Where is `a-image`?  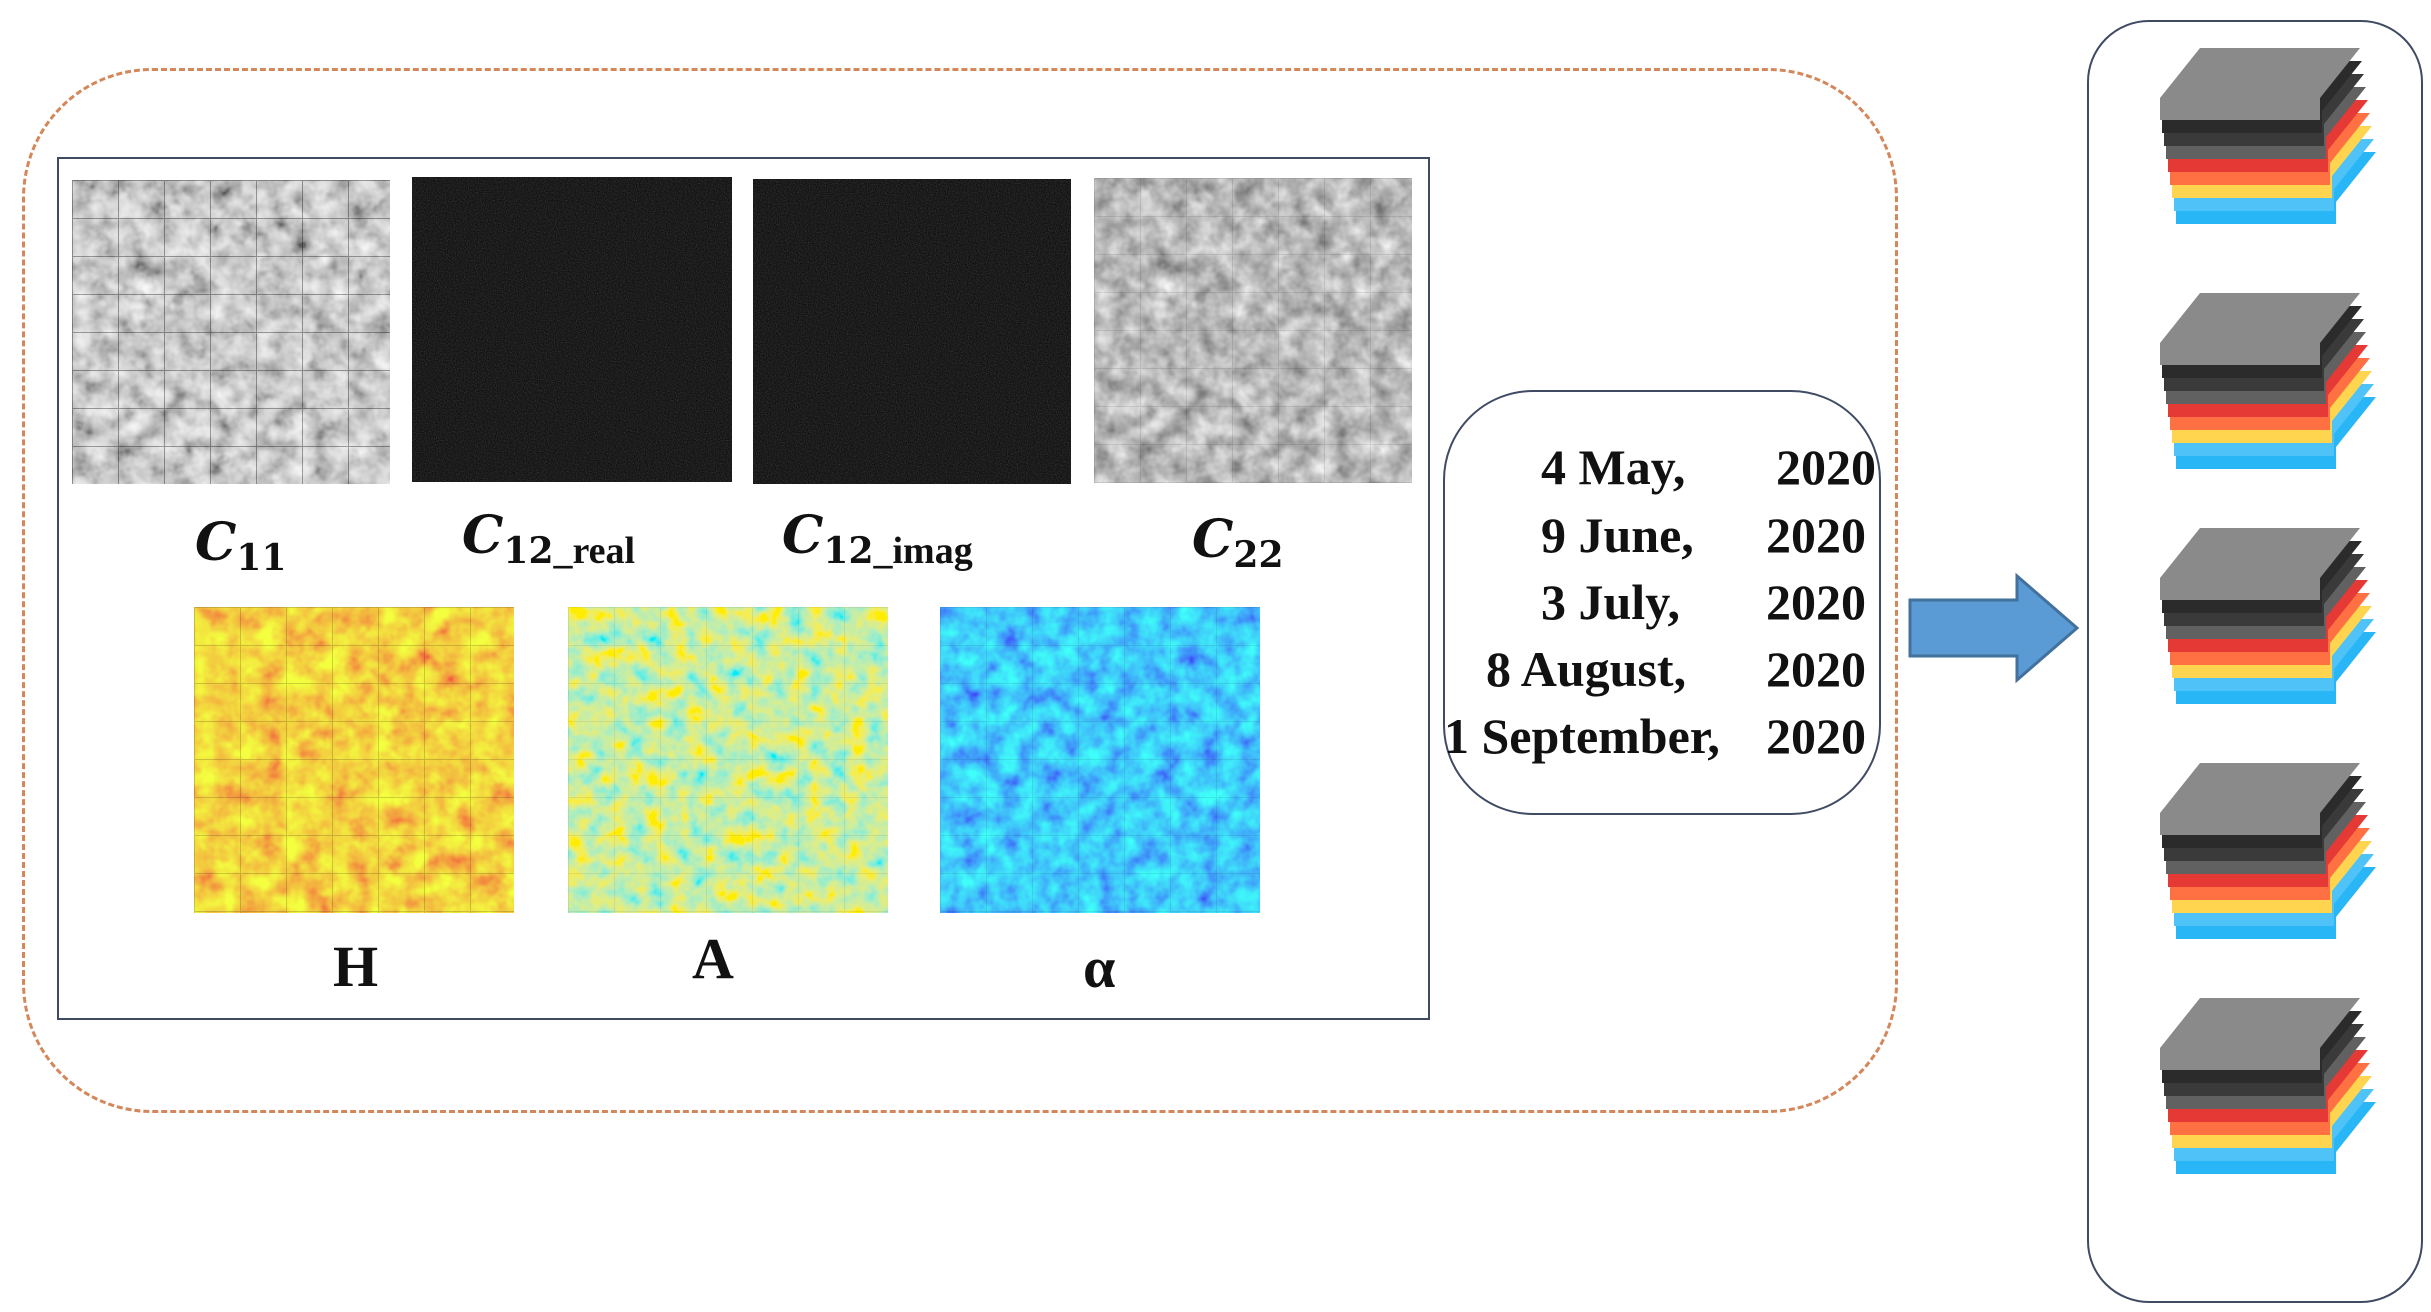
a-image is located at coordinates (728, 760).